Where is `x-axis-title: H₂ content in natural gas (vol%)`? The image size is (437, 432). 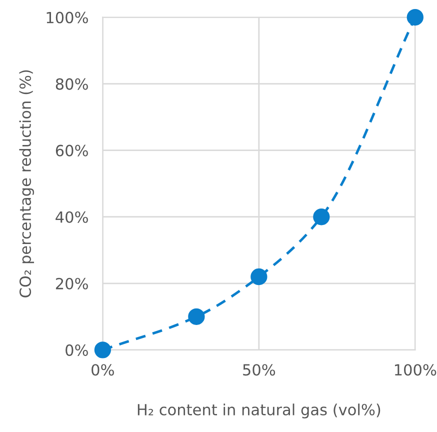
x-axis-title: H₂ content in natural gas (vol%) is located at coordinates (259, 411).